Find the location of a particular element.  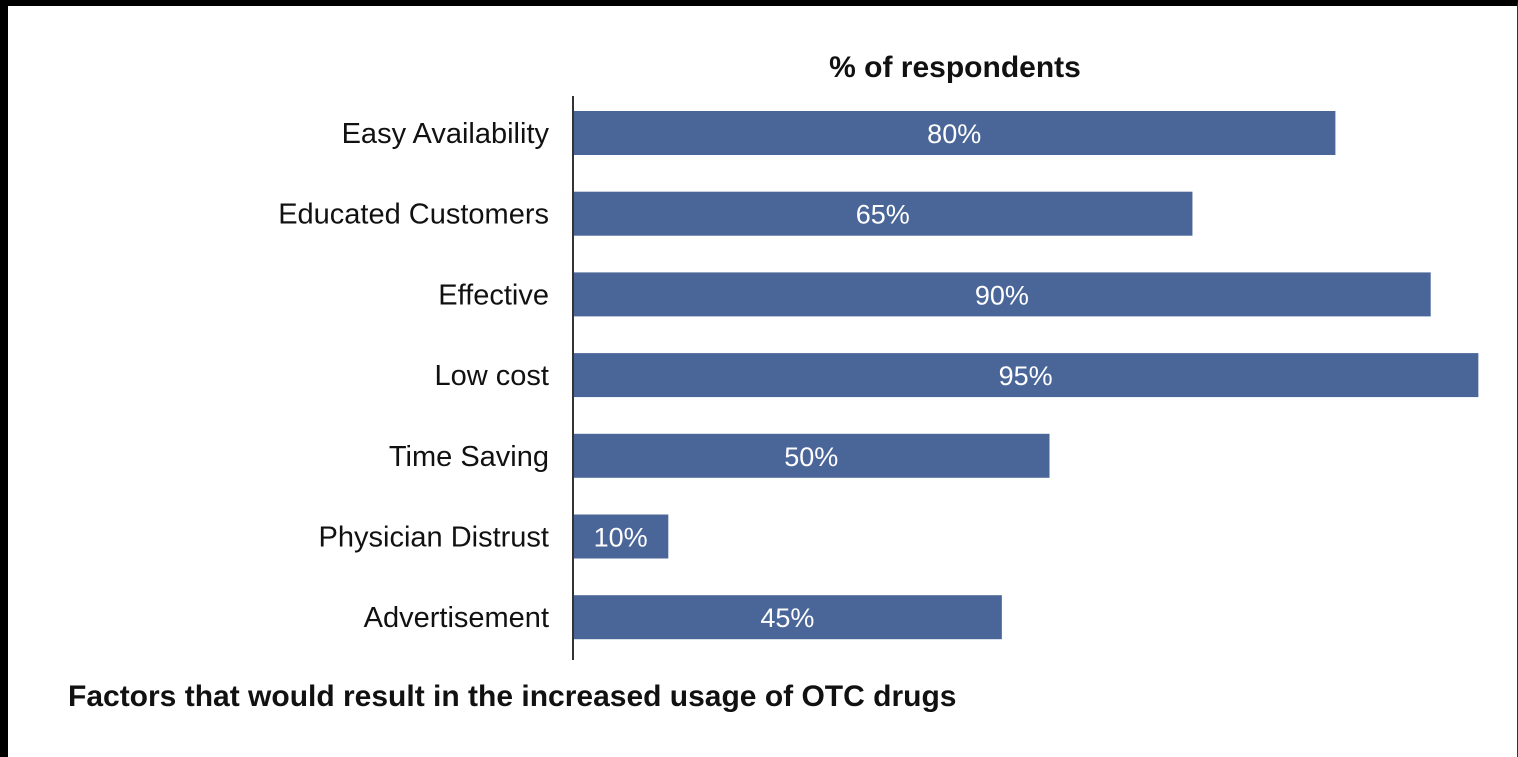

value-label-4: 50% is located at coordinates (811, 457).